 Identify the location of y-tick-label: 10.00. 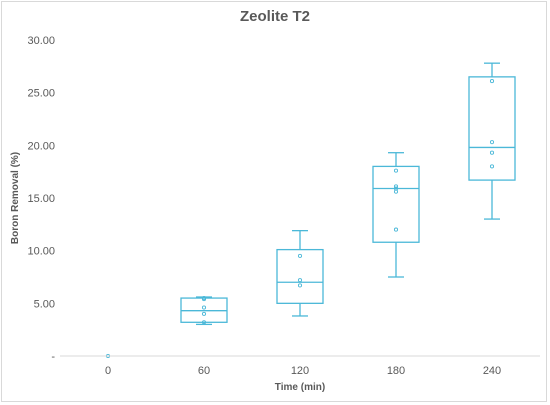
(41, 252).